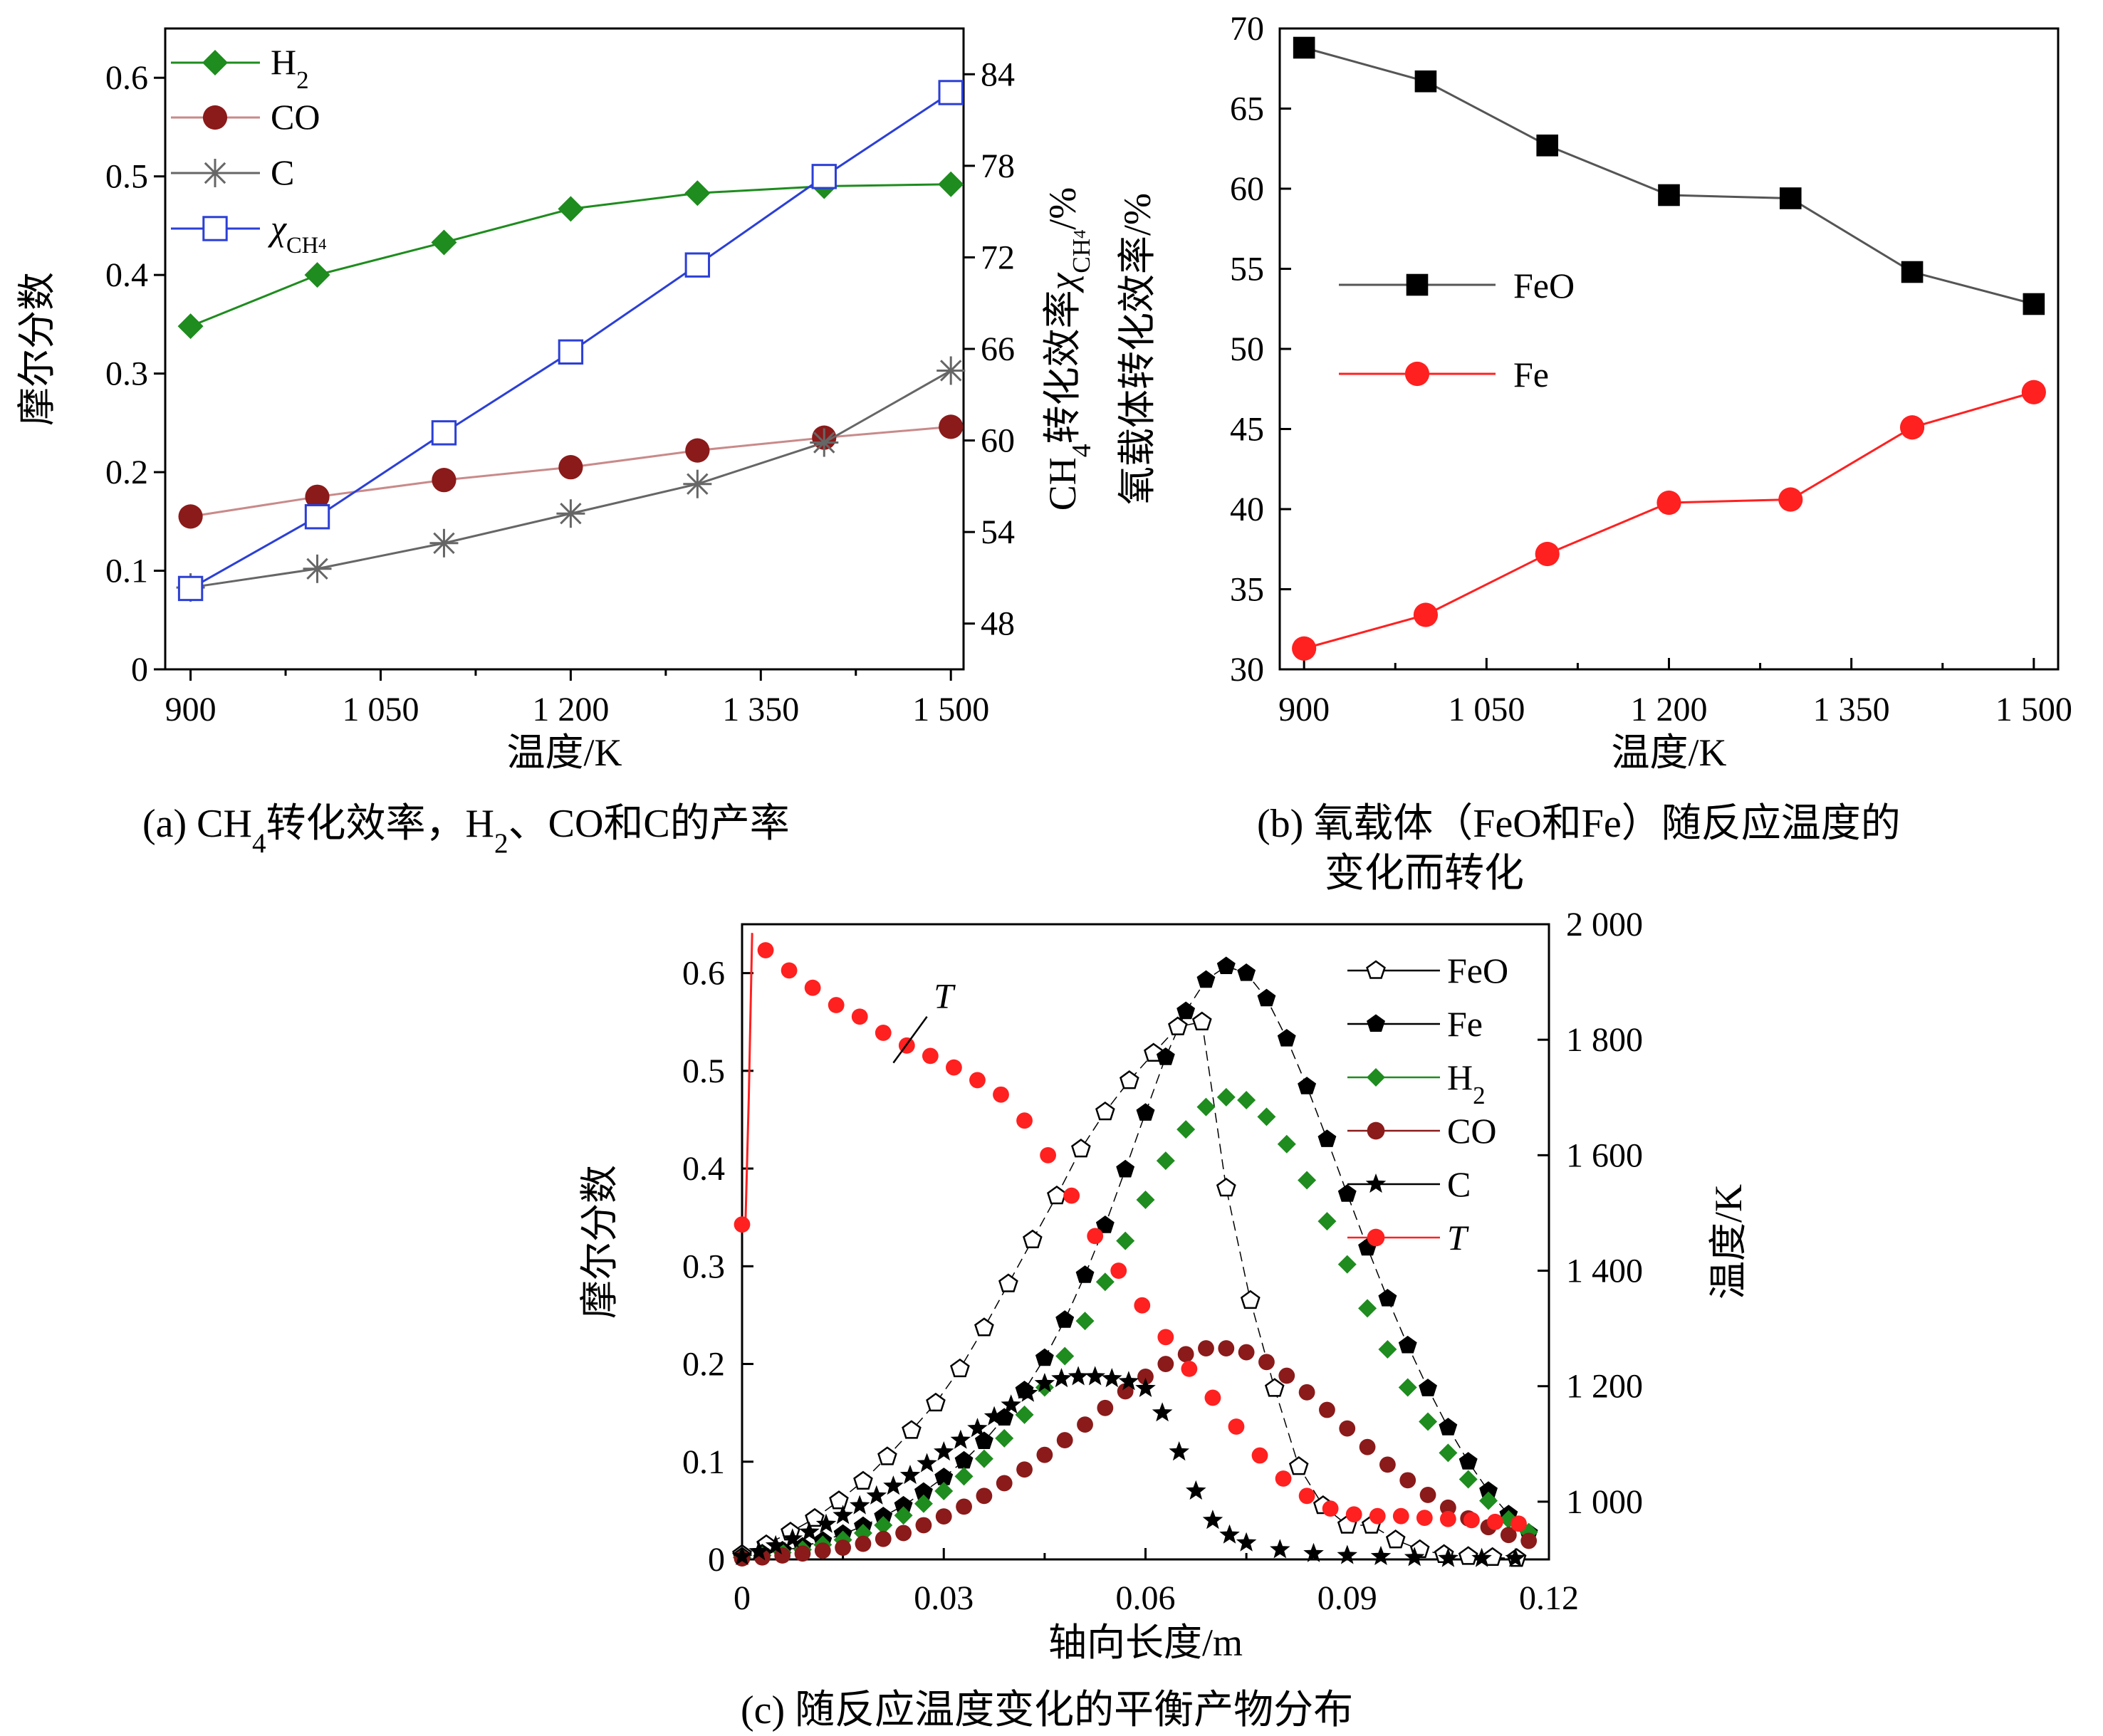 This screenshot has height=1736, width=2103. Describe the element at coordinates (760, 709) in the screenshot. I see `x-tick-label: 1 350` at that location.